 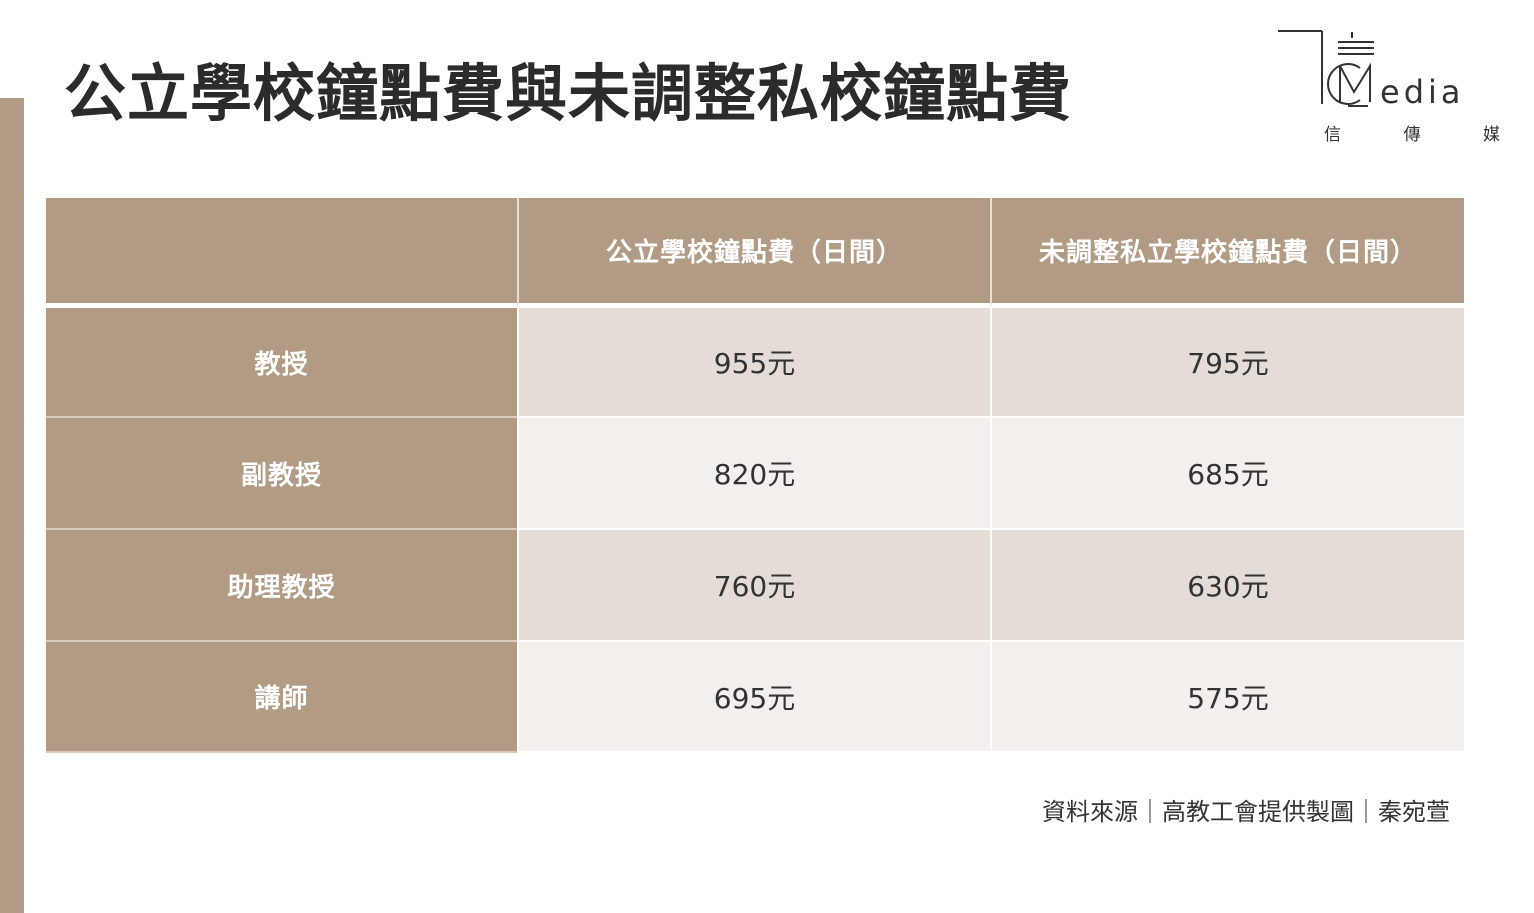 What do you see at coordinates (1371, 70) in the screenshot?
I see `logo-mark-icon: edia` at bounding box center [1371, 70].